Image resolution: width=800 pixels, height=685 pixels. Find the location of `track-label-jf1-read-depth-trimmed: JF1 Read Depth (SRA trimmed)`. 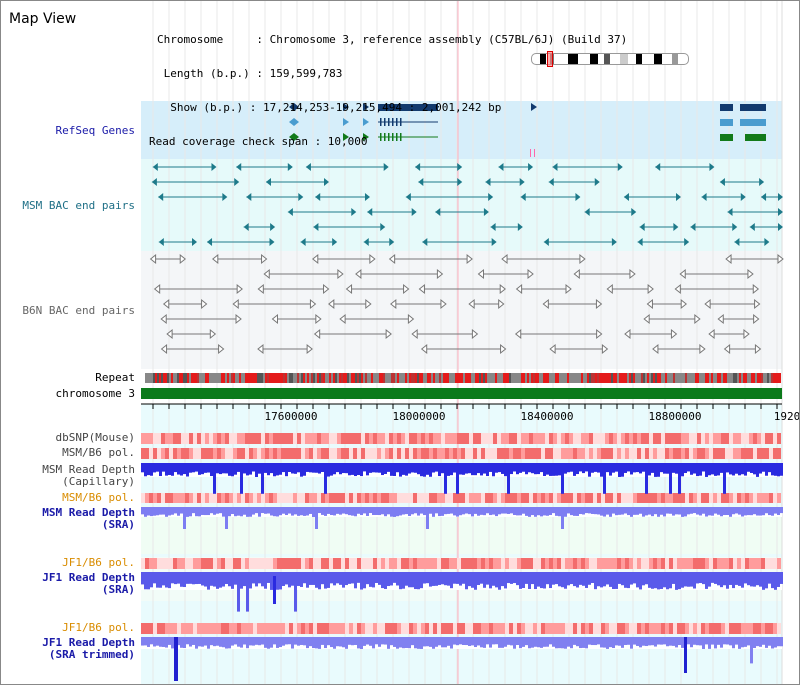

track-label-jf1-read-depth-trimmed: JF1 Read Depth (SRA trimmed) is located at coordinates (88, 648).